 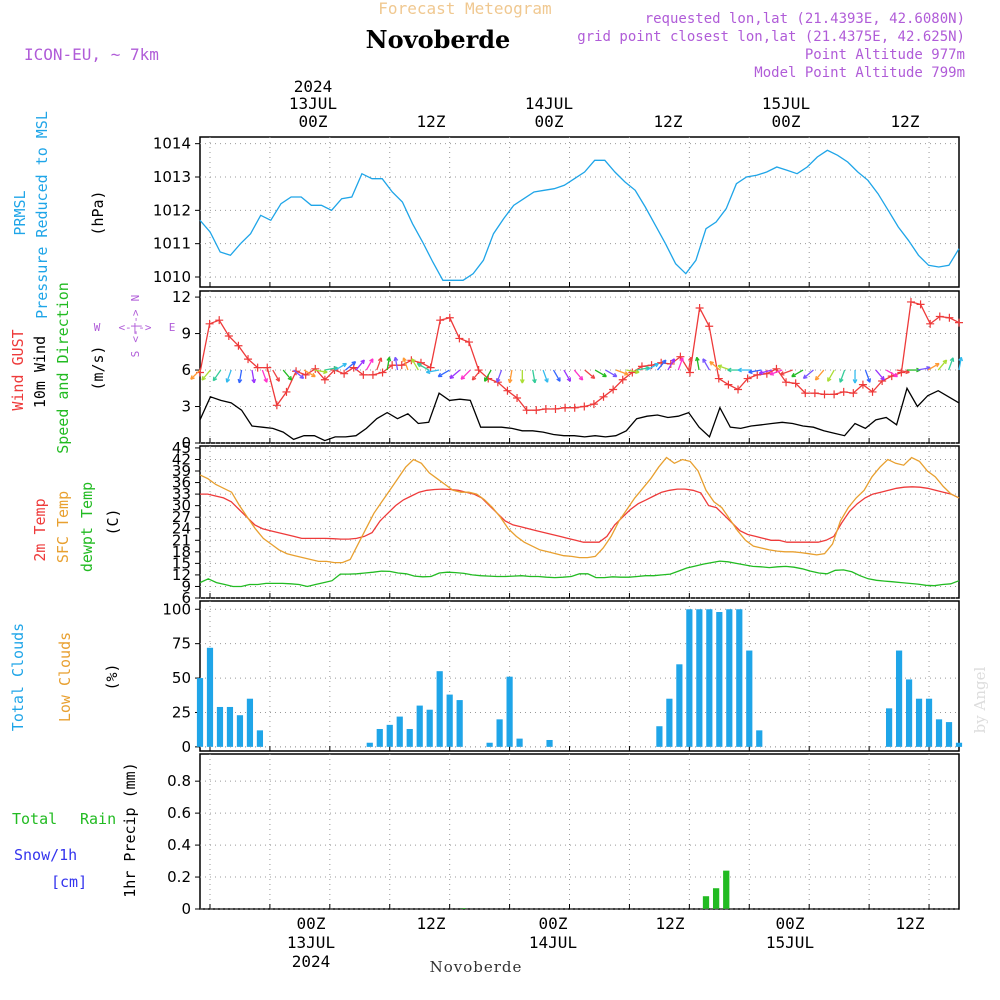 I want to click on bottom-date-2: 14JUL, so click(x=553, y=942).